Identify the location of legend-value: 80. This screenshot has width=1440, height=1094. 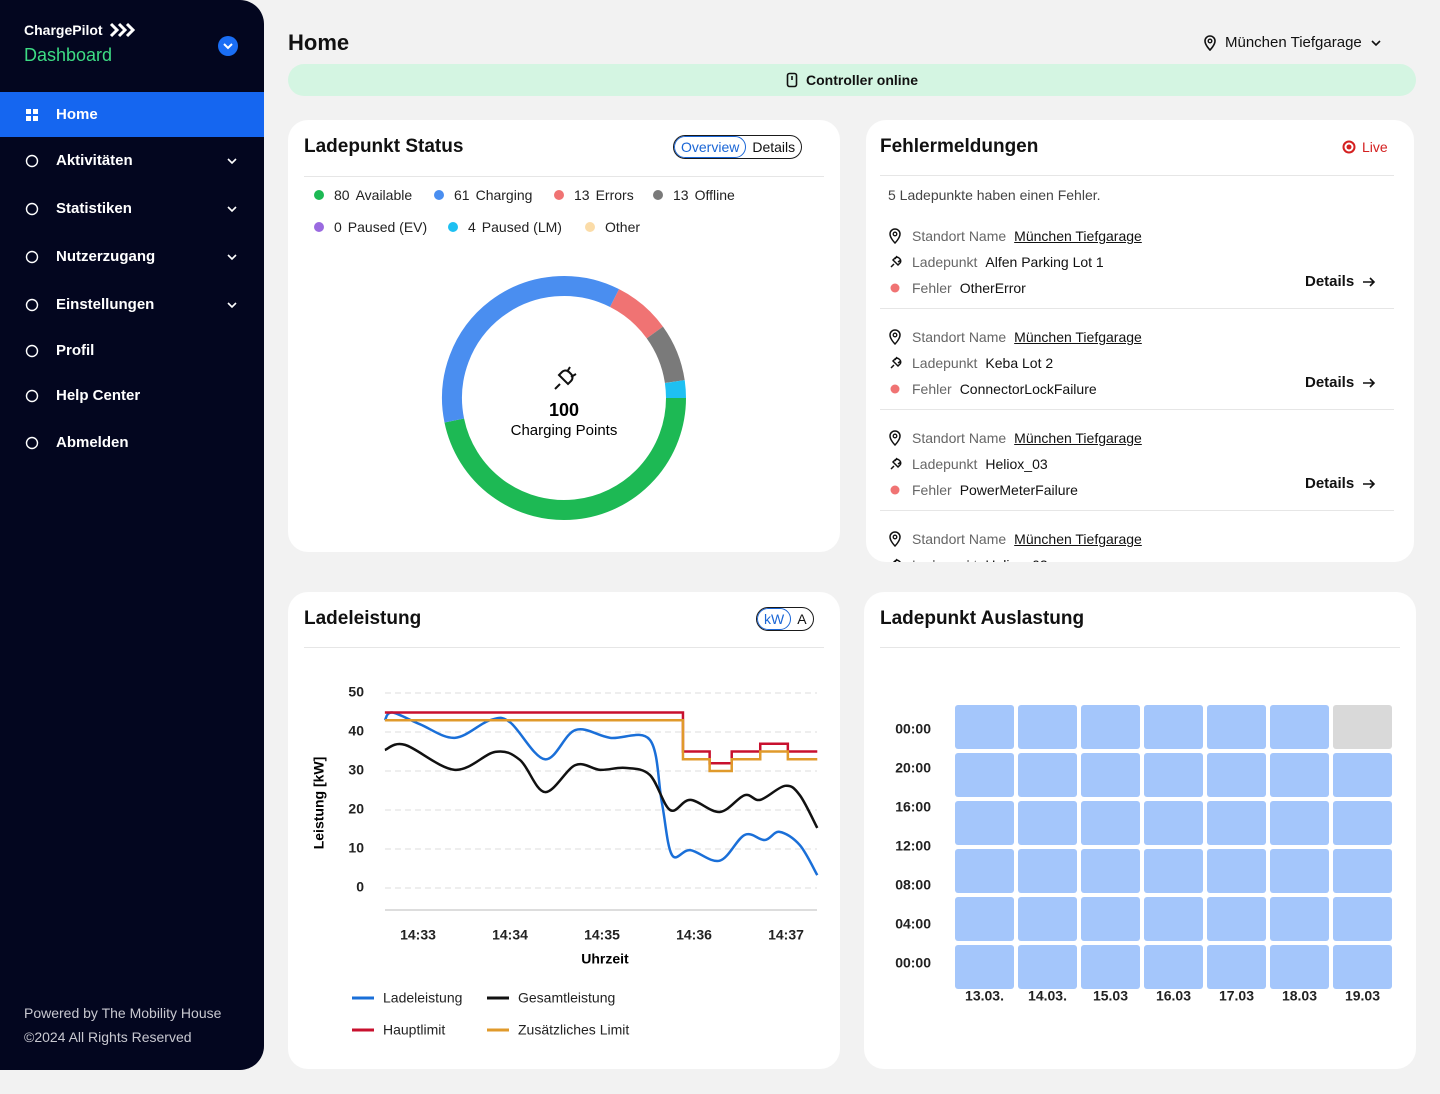
(342, 195).